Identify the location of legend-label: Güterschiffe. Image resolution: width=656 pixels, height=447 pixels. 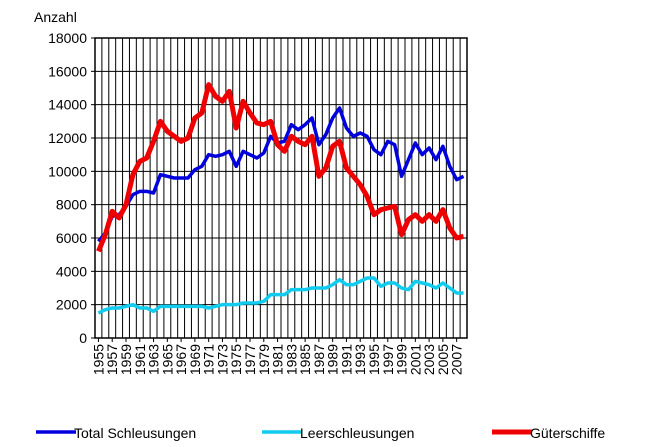
(567, 433).